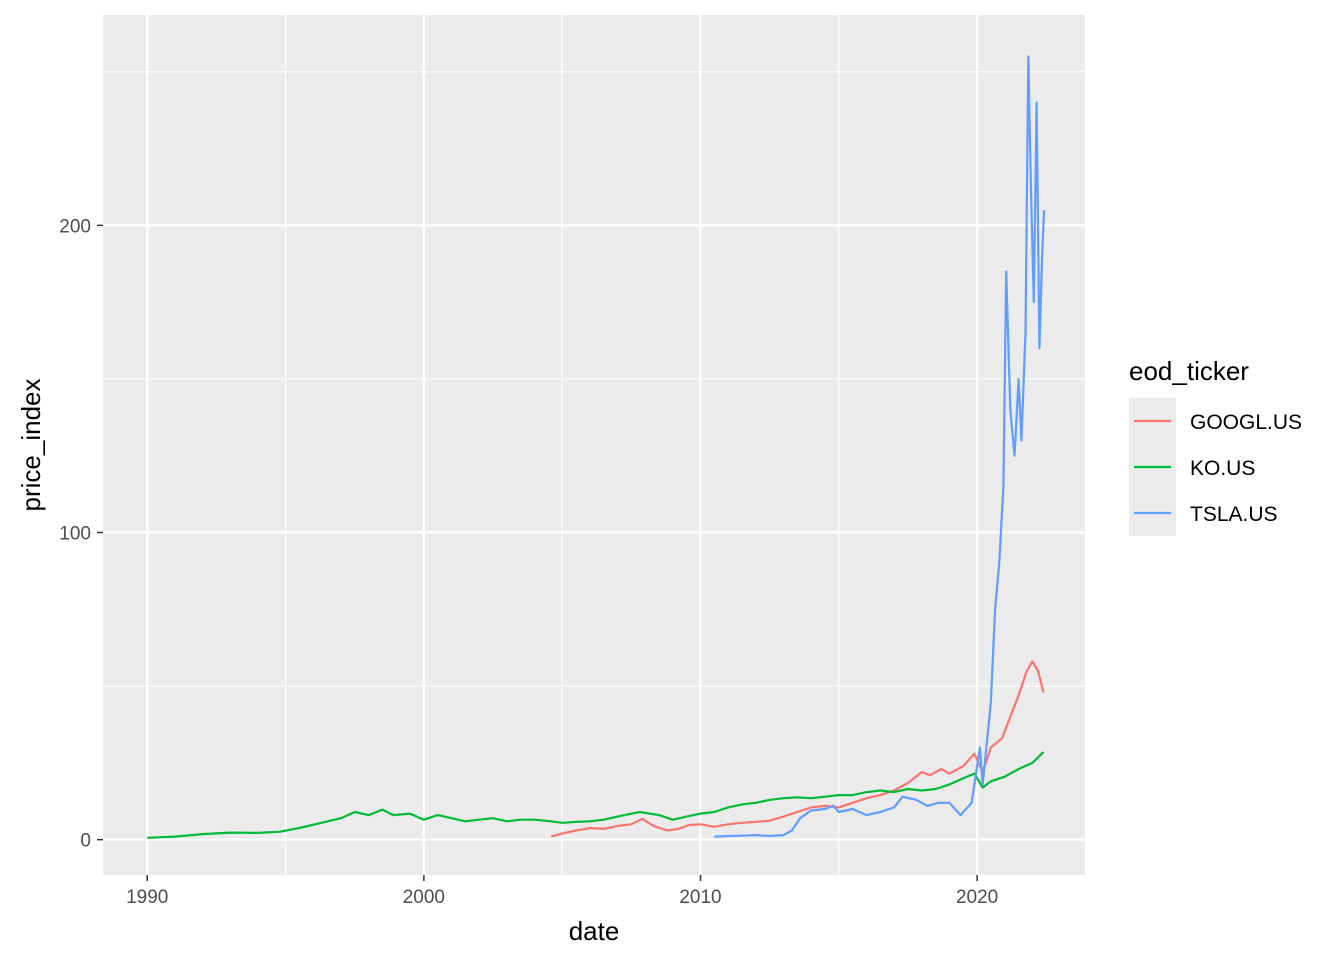 The width and height of the screenshot is (1344, 960). I want to click on y-axis-ticks: 0 100 200, so click(81, 534).